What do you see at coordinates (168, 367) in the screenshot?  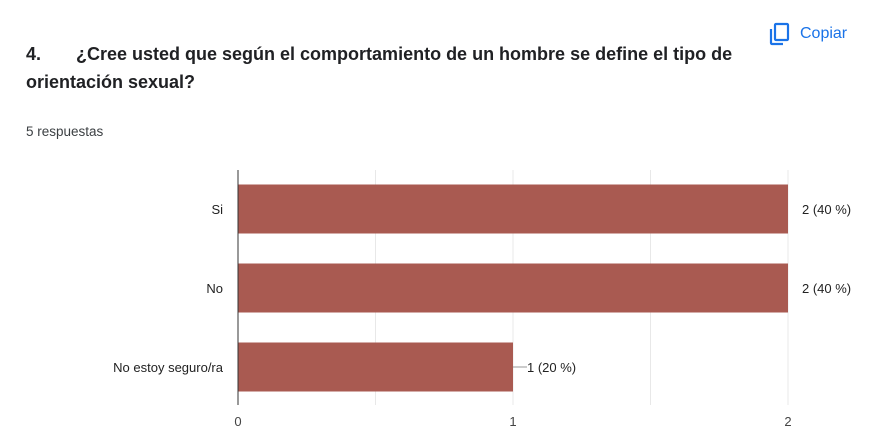 I see `category-label: No estoy seguro/ra` at bounding box center [168, 367].